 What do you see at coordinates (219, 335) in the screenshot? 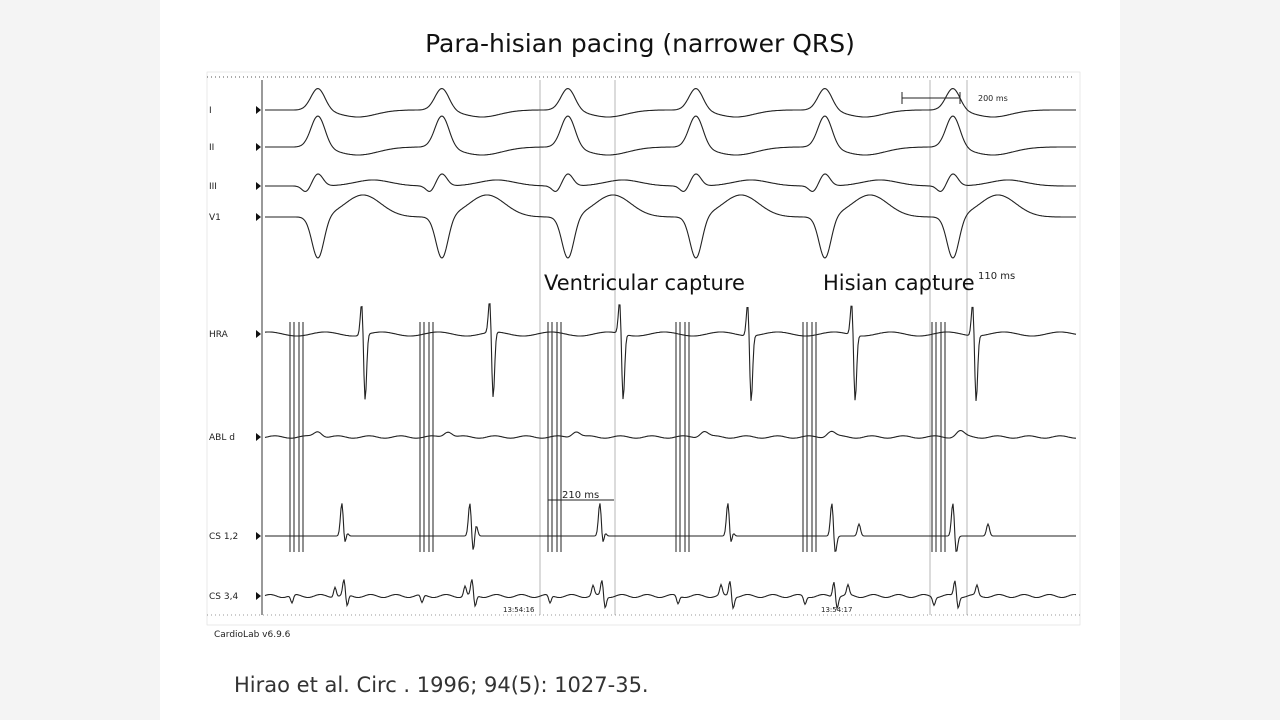
I see `lead-label: HRA` at bounding box center [219, 335].